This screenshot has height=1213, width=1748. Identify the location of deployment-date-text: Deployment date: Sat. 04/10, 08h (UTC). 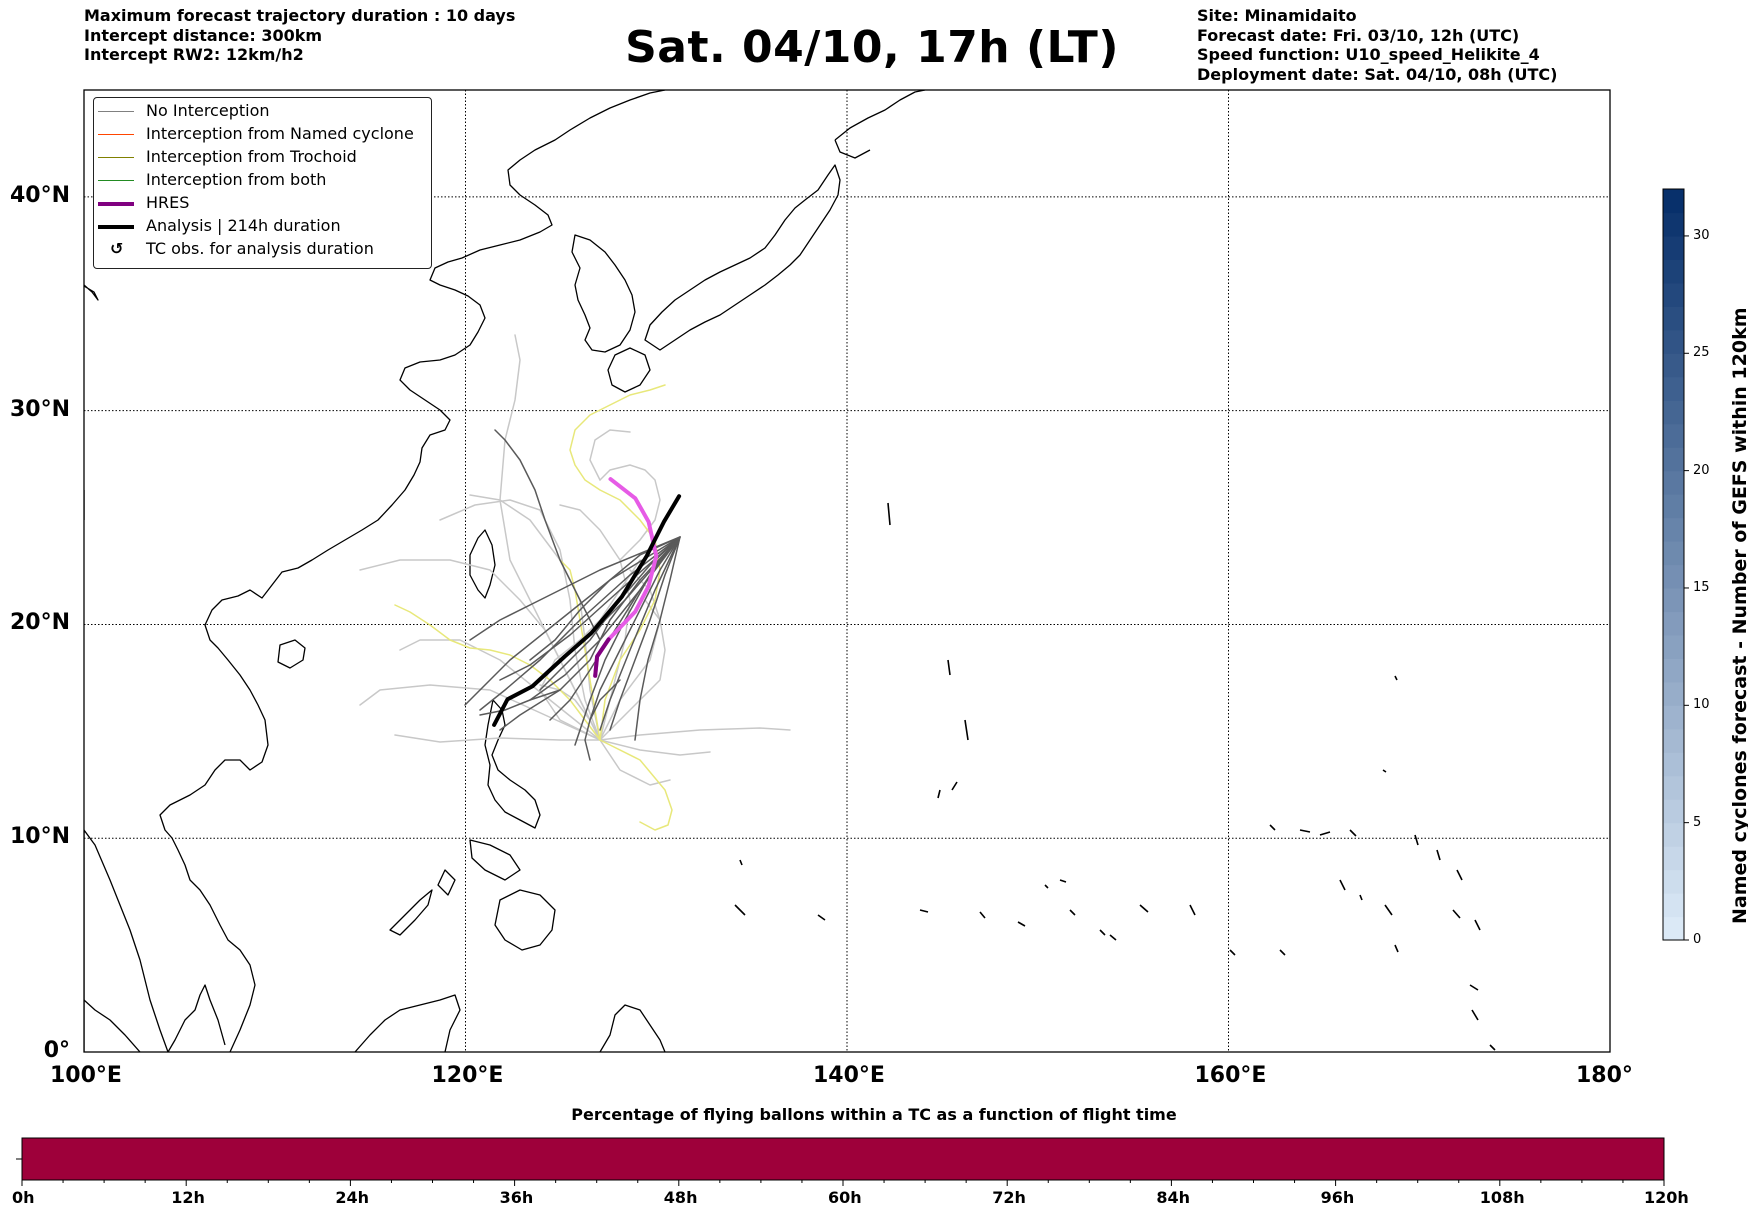
(1377, 74).